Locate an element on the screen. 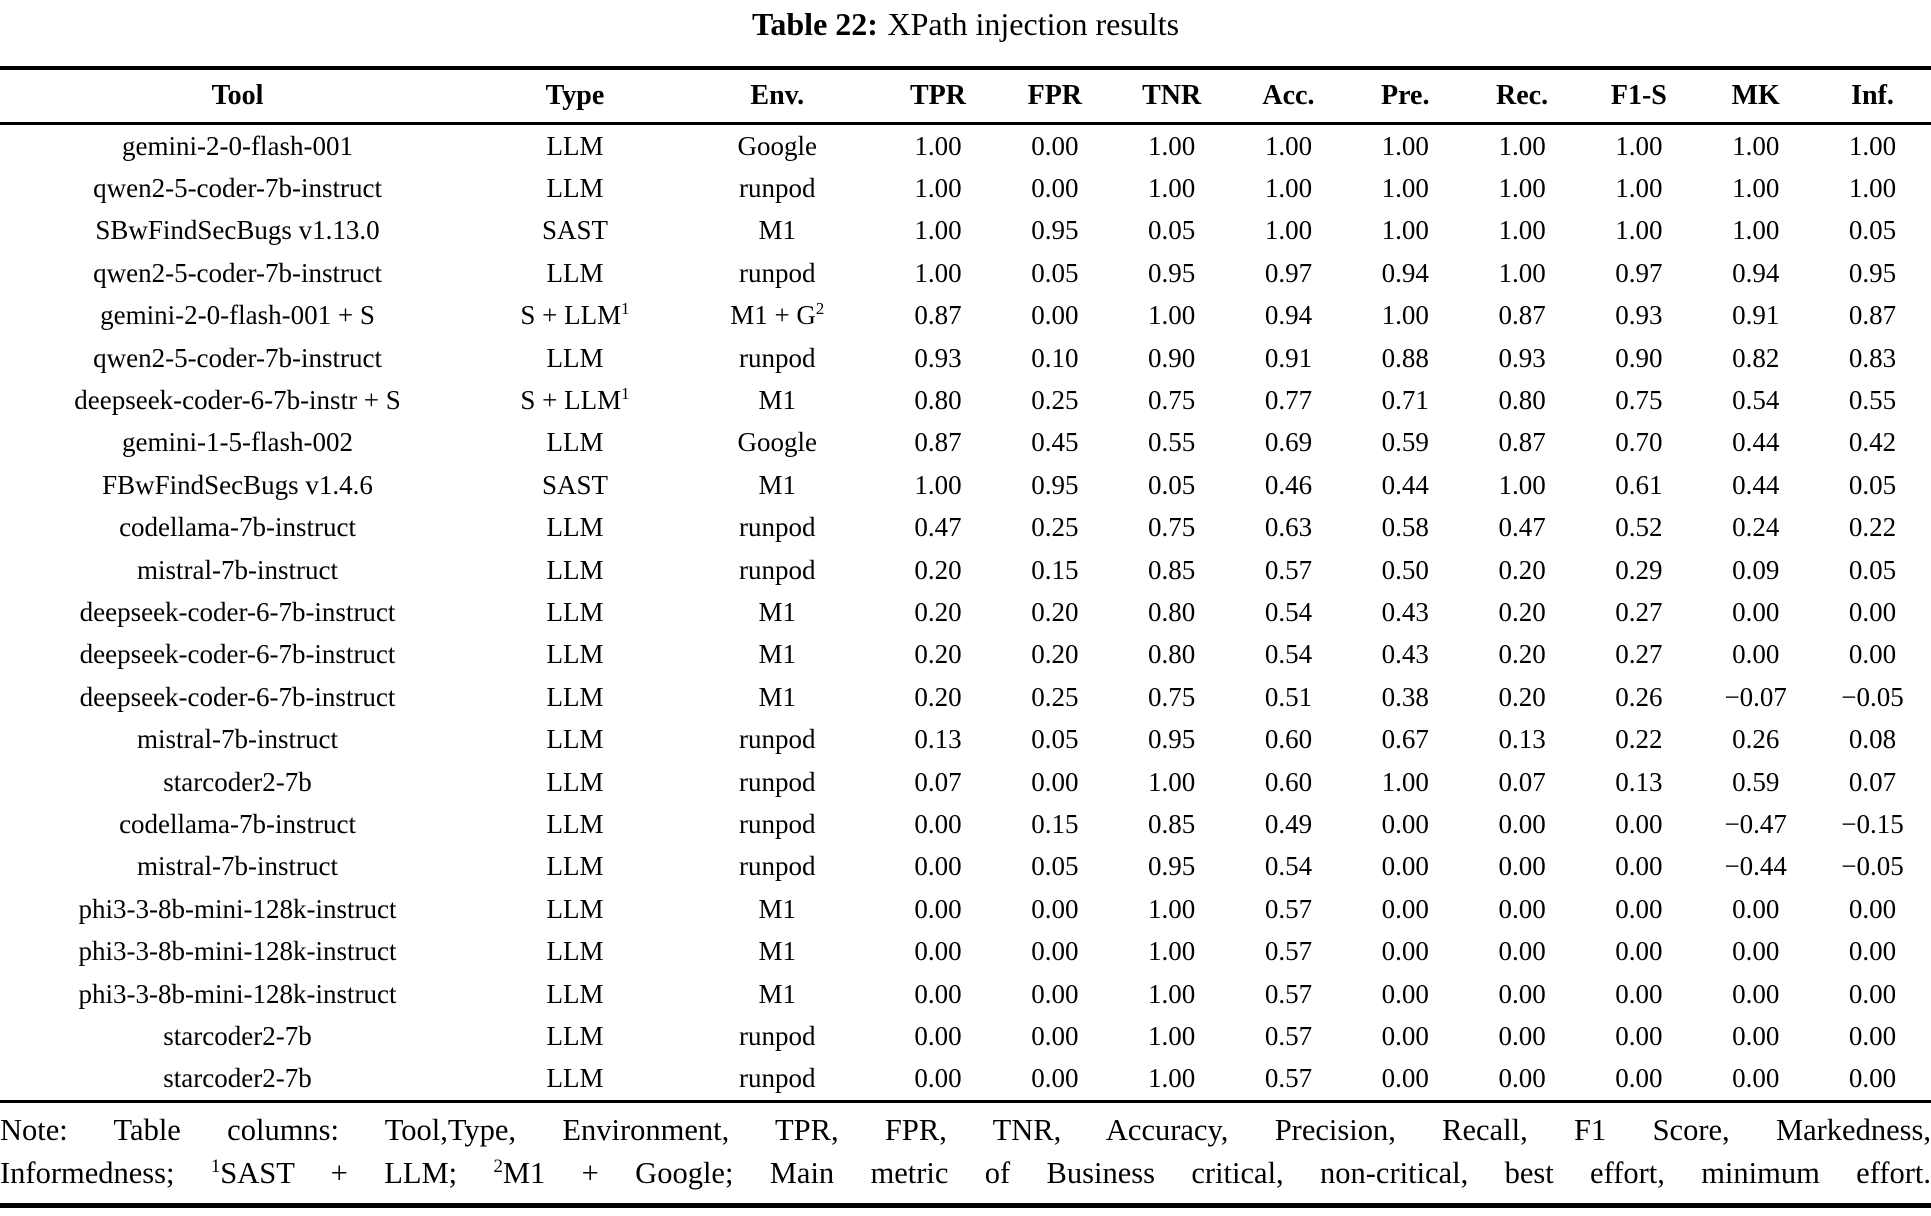  env-cell: M1 is located at coordinates (777, 484).